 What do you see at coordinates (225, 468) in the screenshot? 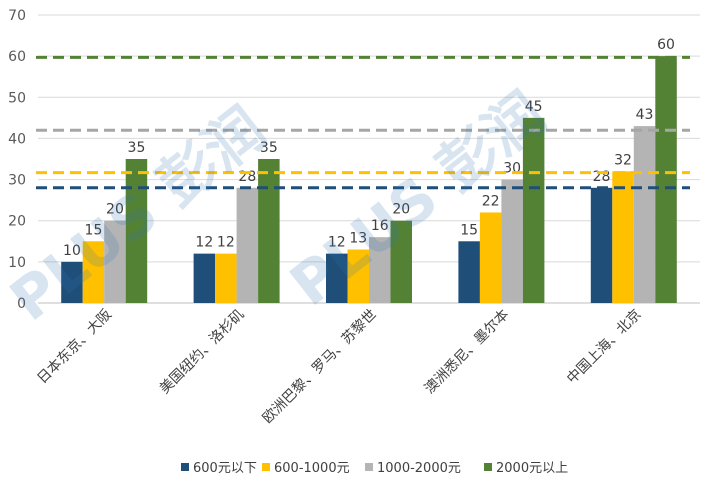
I see `legend-label: 600元以下` at bounding box center [225, 468].